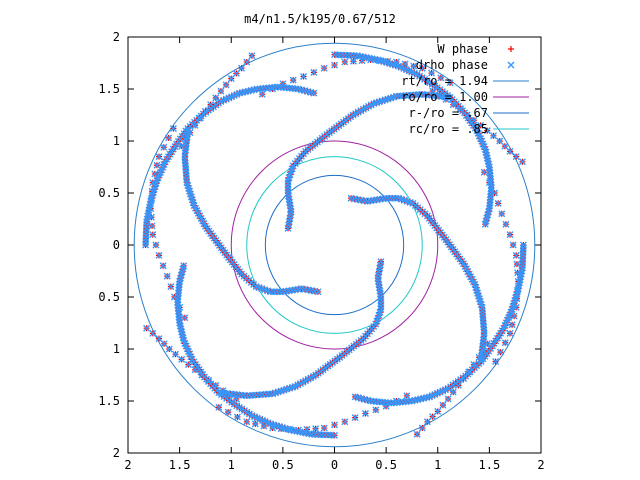 The image size is (640, 480). What do you see at coordinates (283, 465) in the screenshot?
I see `x-tick-label: 0.5` at bounding box center [283, 465].